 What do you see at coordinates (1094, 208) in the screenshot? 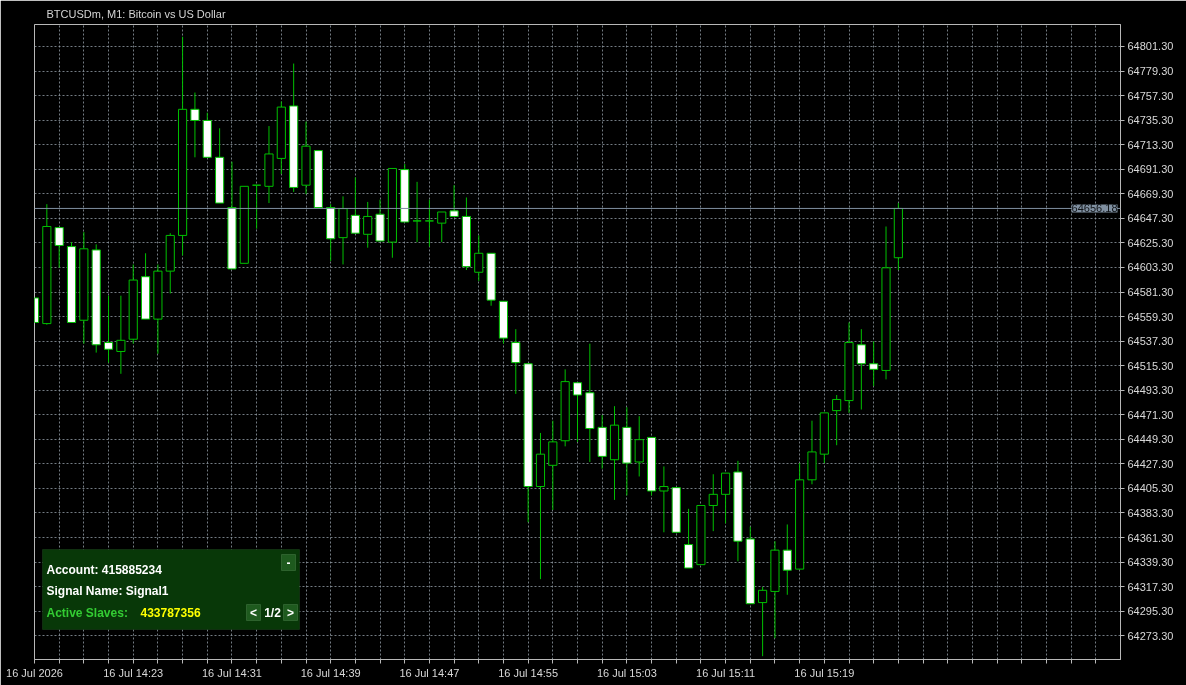
I see `ref-line-label: 64656.18` at bounding box center [1094, 208].